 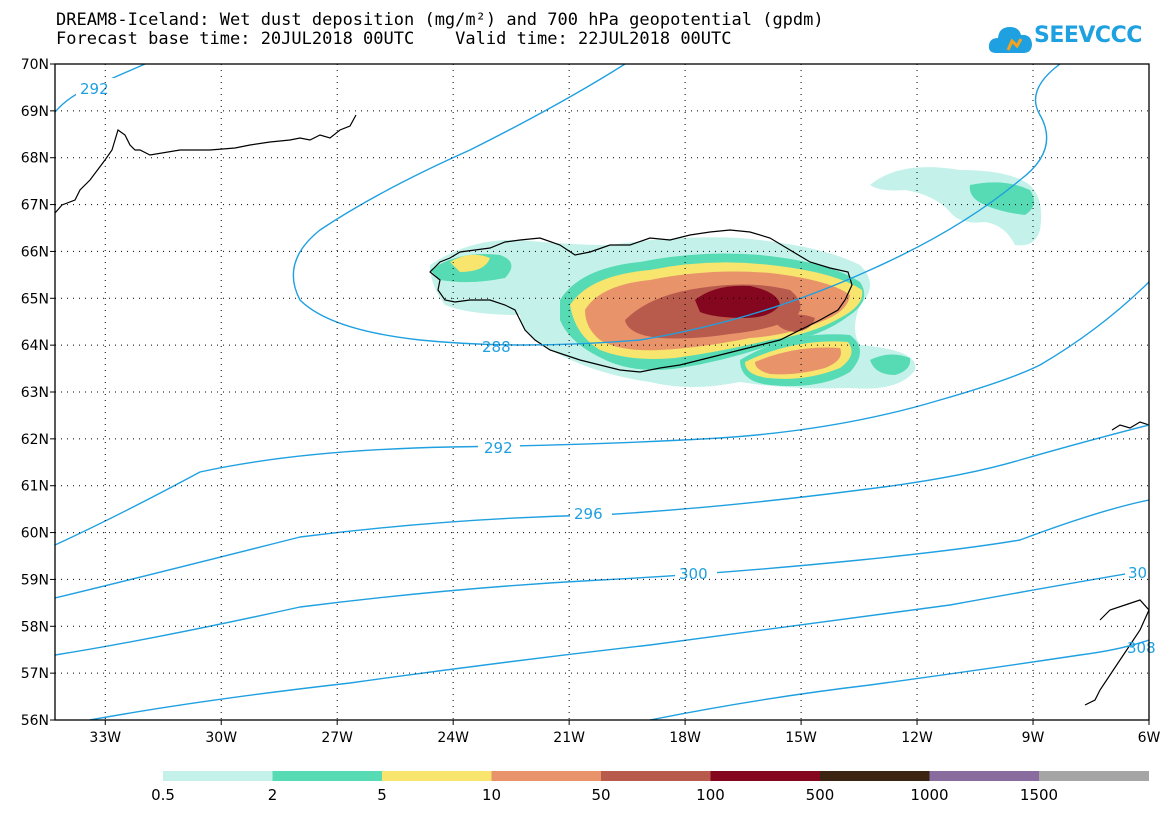 I want to click on lat-label: 63N, so click(x=35, y=393).